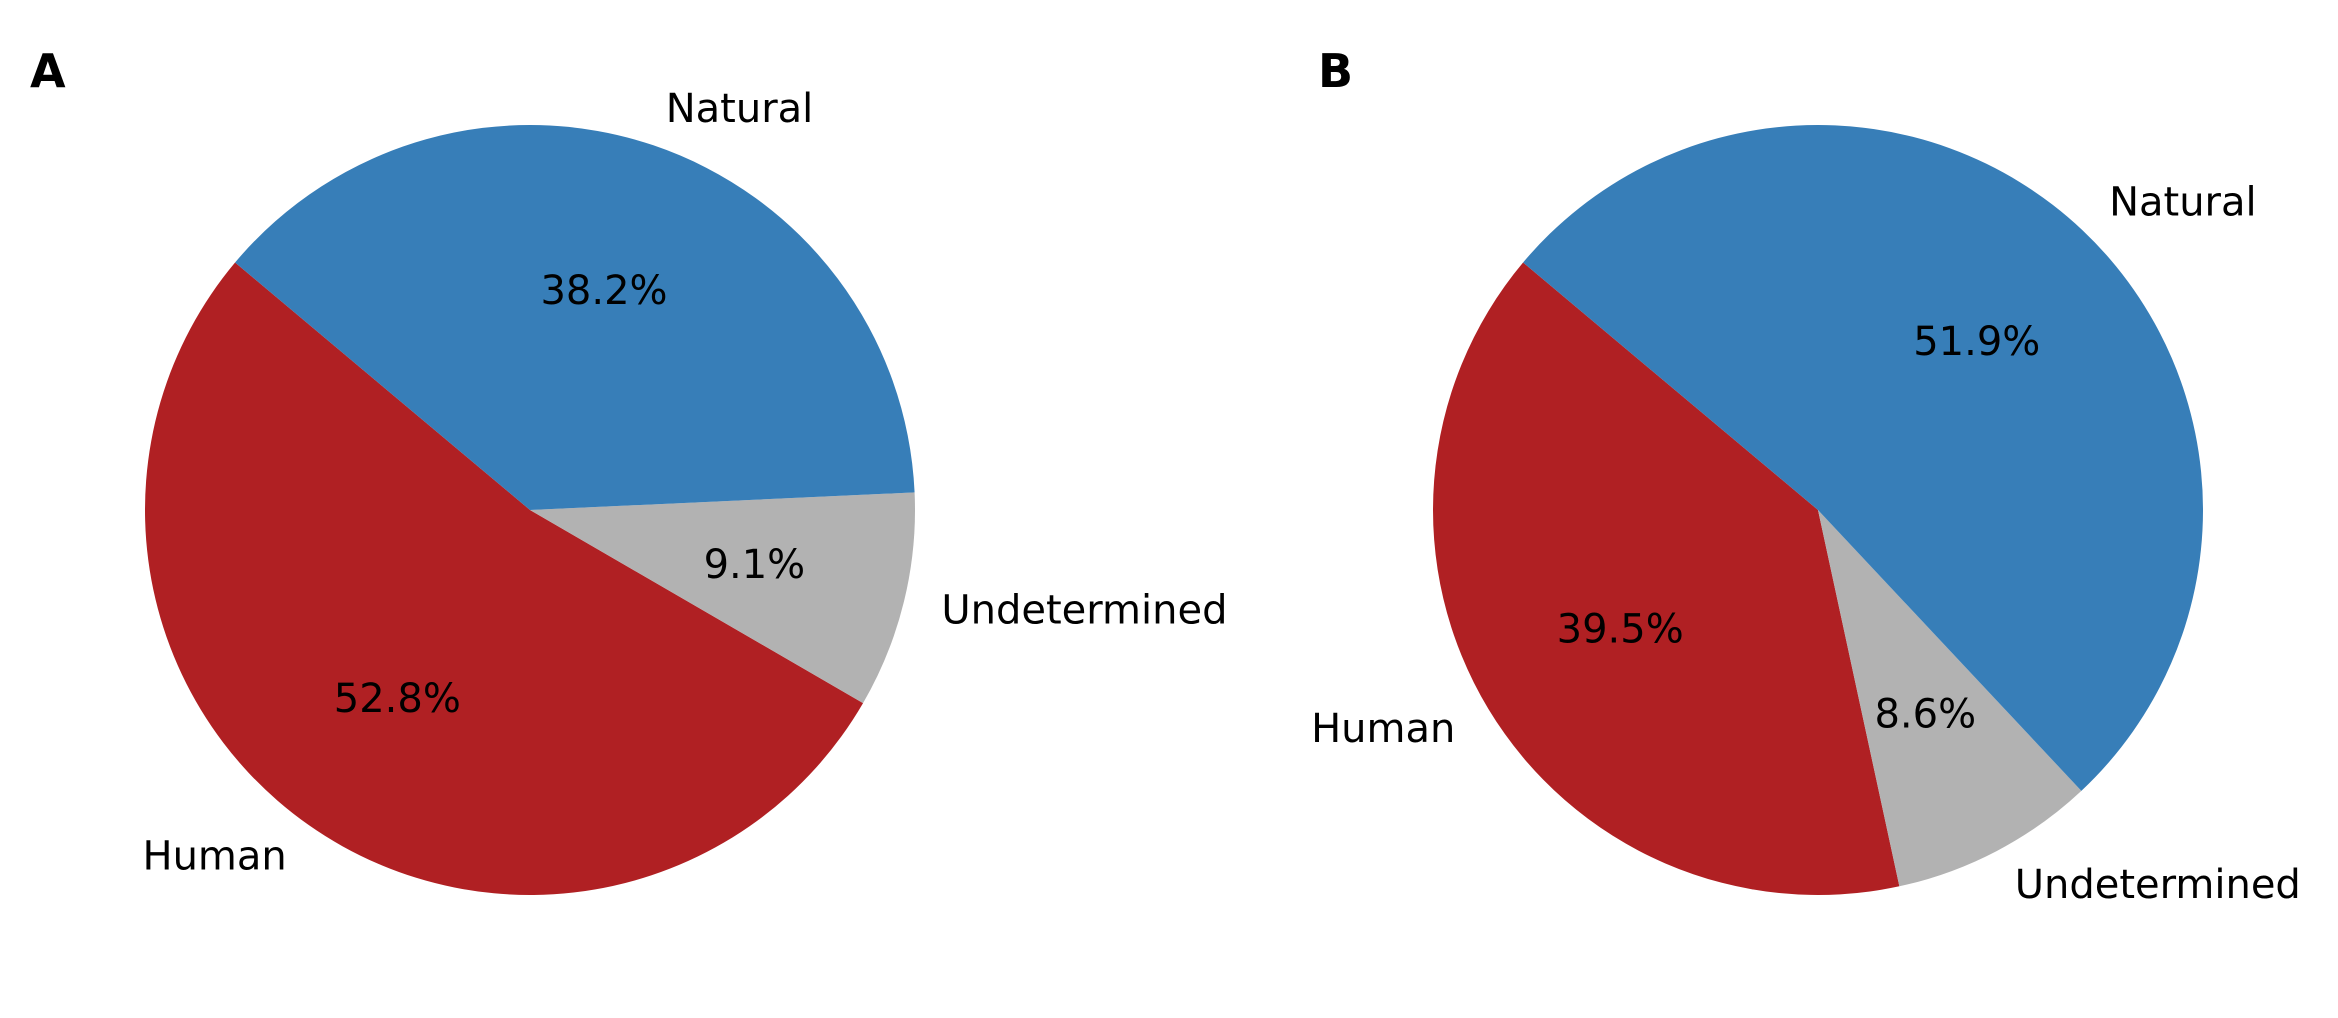 This screenshot has width=2338, height=1018. What do you see at coordinates (1925, 715) in the screenshot?
I see `pie-pct-label-undetermined: 8.6%` at bounding box center [1925, 715].